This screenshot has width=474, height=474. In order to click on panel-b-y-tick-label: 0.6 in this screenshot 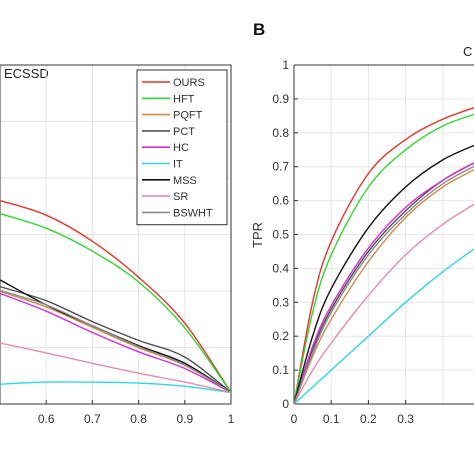, I will do `click(280, 201)`.